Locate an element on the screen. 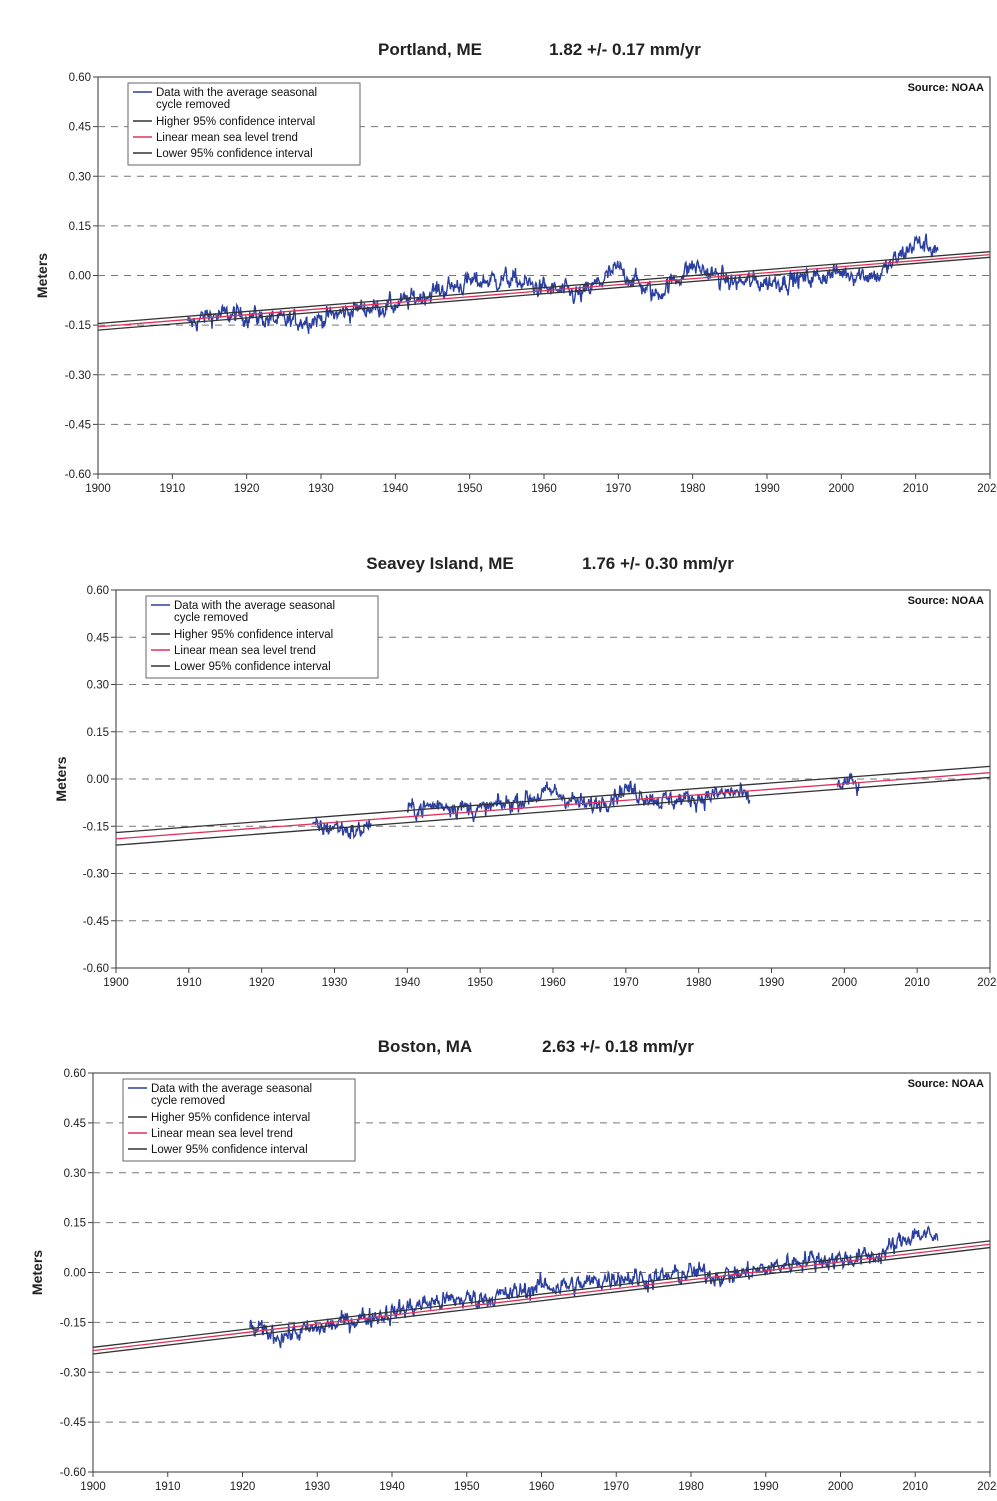 This screenshot has height=1501, width=997. x-tick-label: 2020 is located at coordinates (987, 1487).